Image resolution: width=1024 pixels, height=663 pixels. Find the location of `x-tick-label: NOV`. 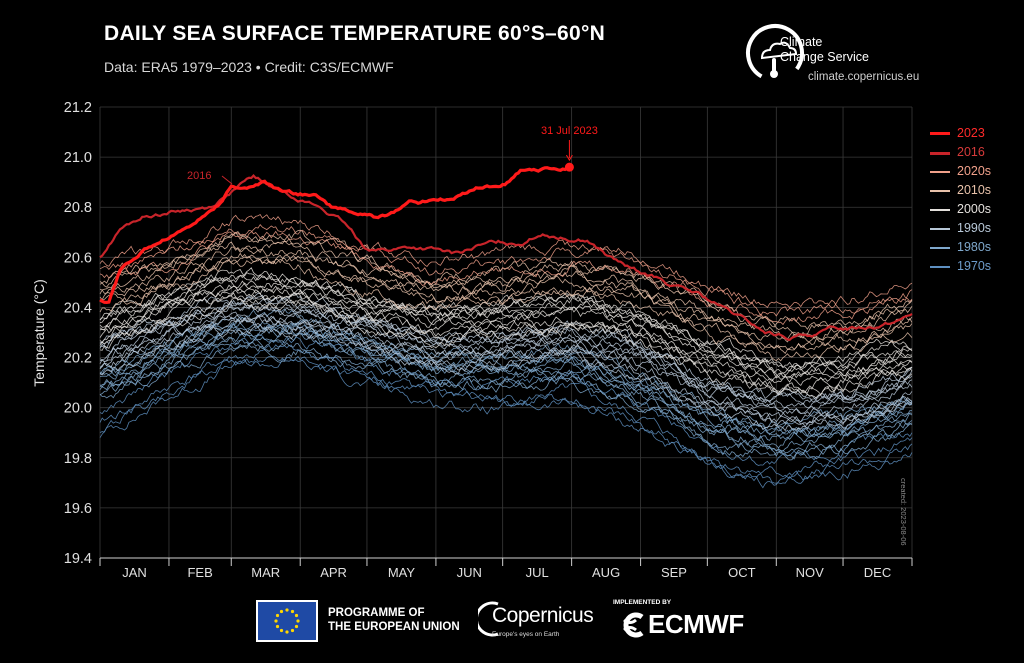

x-tick-label: NOV is located at coordinates (810, 572).